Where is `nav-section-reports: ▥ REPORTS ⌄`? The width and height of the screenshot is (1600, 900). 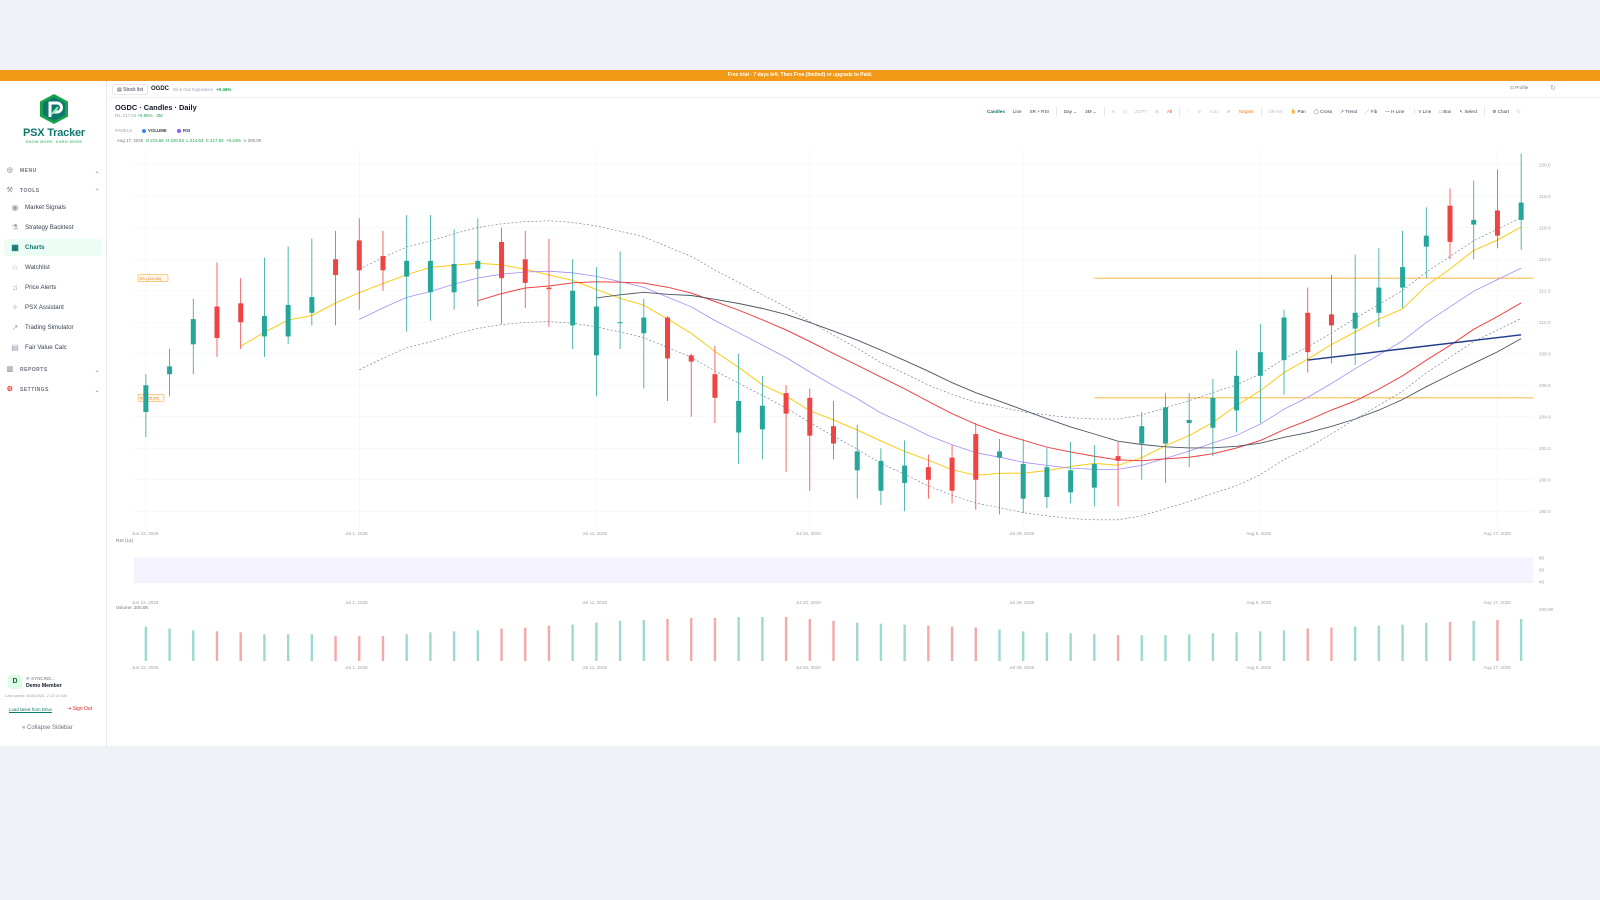
nav-section-reports: ▥ REPORTS ⌄ is located at coordinates (53, 370).